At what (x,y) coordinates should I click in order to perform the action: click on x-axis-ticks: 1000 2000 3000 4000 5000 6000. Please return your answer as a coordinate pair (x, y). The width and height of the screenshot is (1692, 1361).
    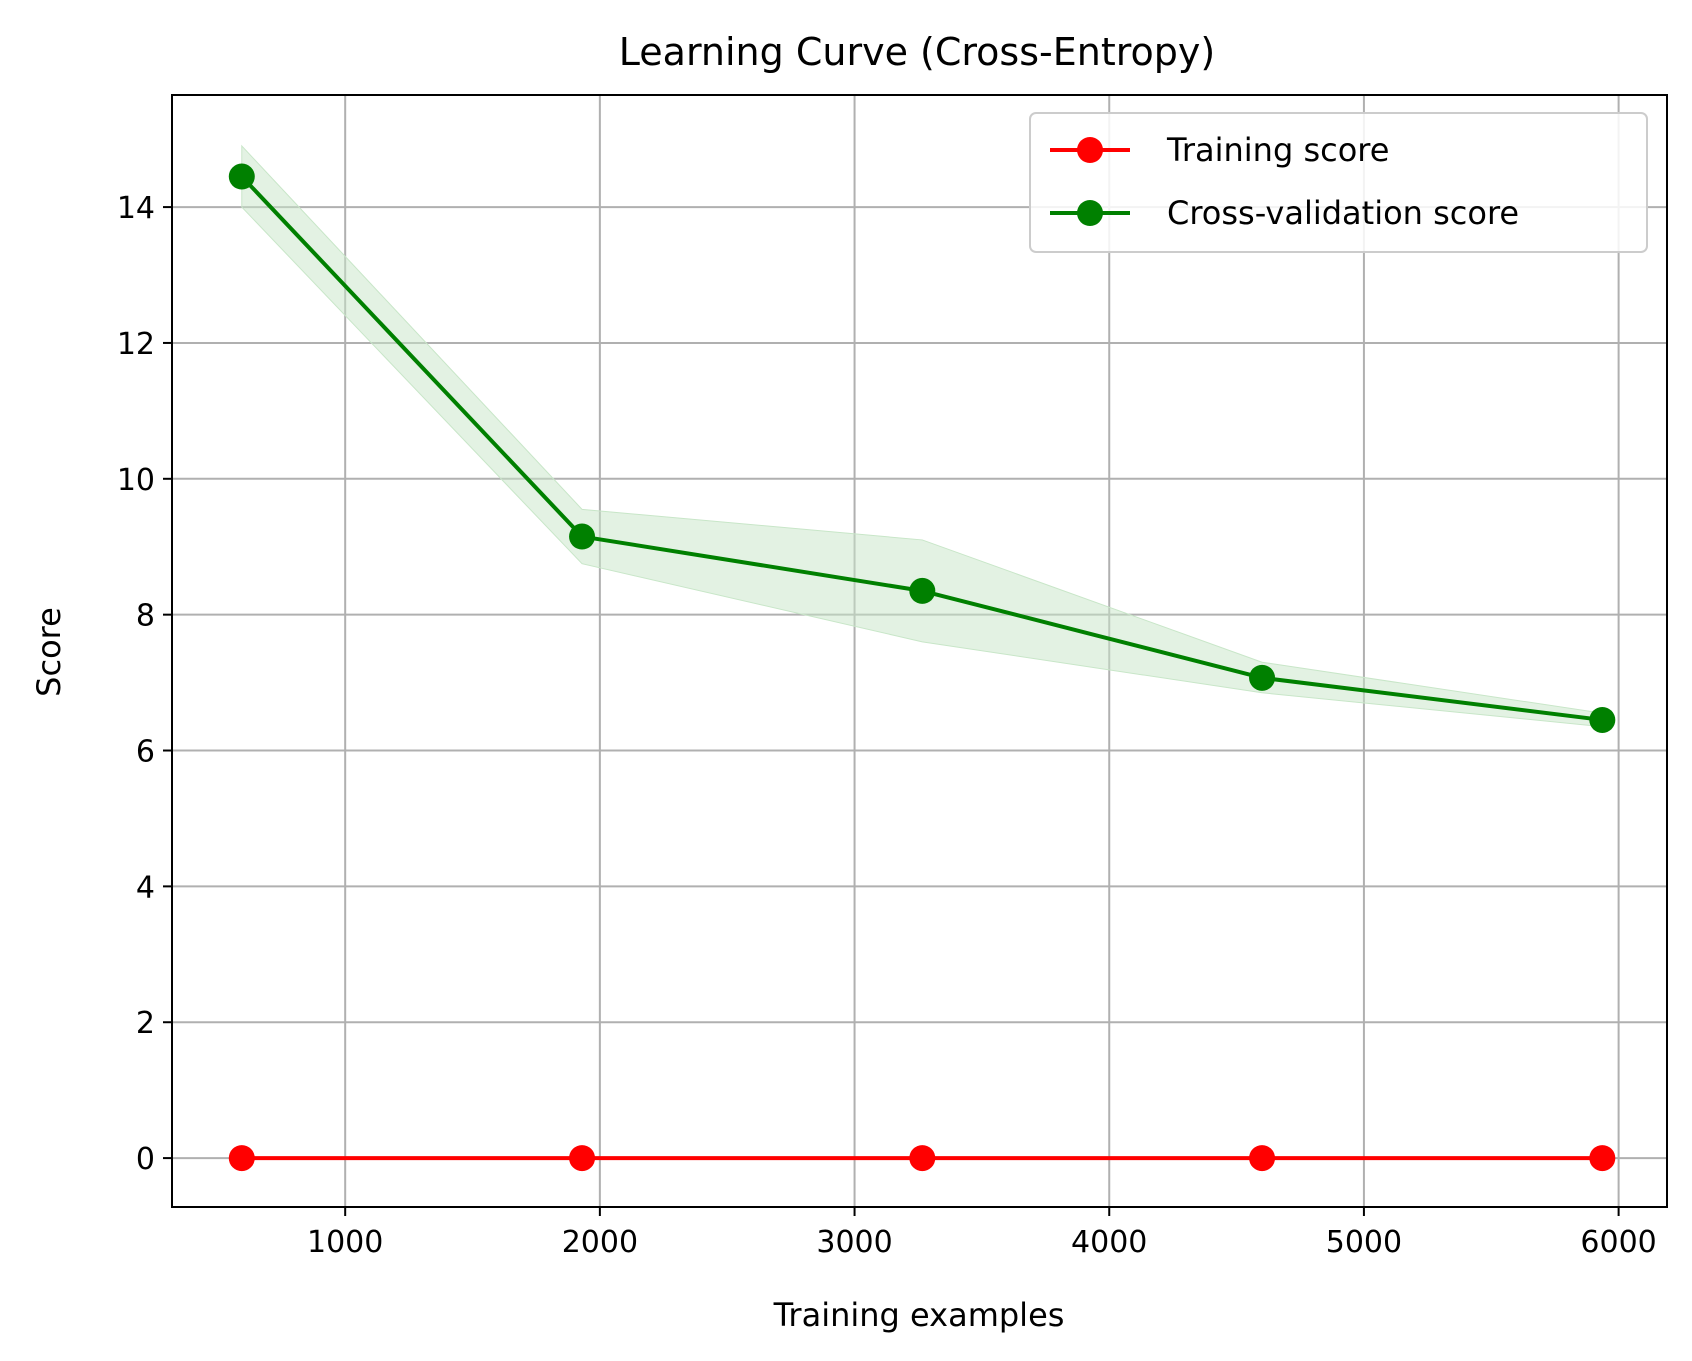
    Looking at the image, I should click on (982, 1233).